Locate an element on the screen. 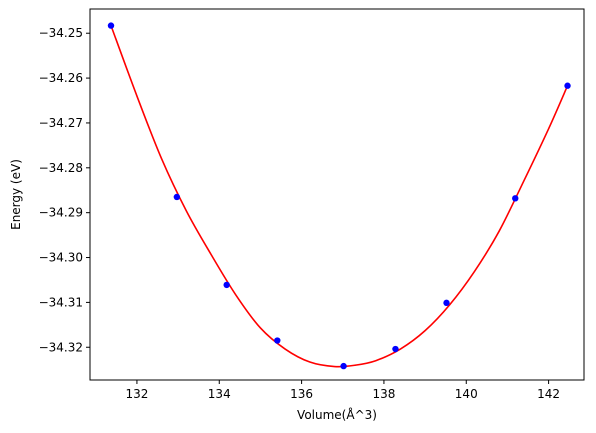  y-tick-label: −34.28 is located at coordinates (61, 168).